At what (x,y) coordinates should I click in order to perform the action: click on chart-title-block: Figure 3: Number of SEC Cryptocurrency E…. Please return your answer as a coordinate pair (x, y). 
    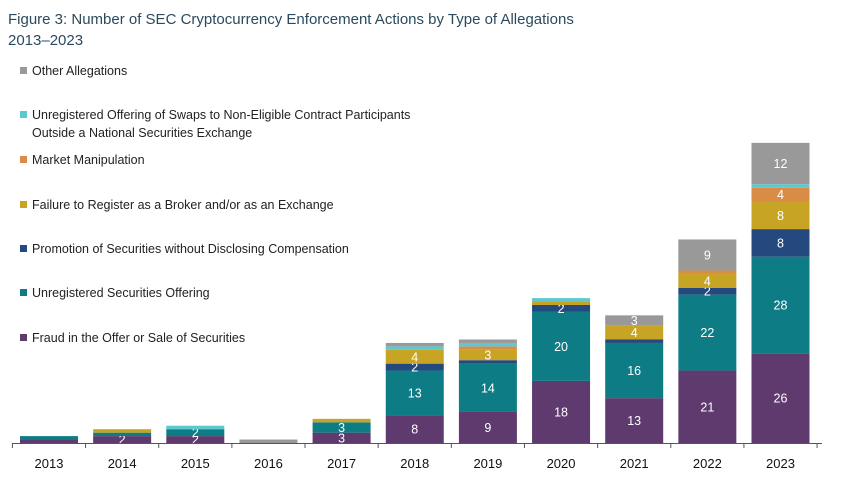
    Looking at the image, I should click on (291, 30).